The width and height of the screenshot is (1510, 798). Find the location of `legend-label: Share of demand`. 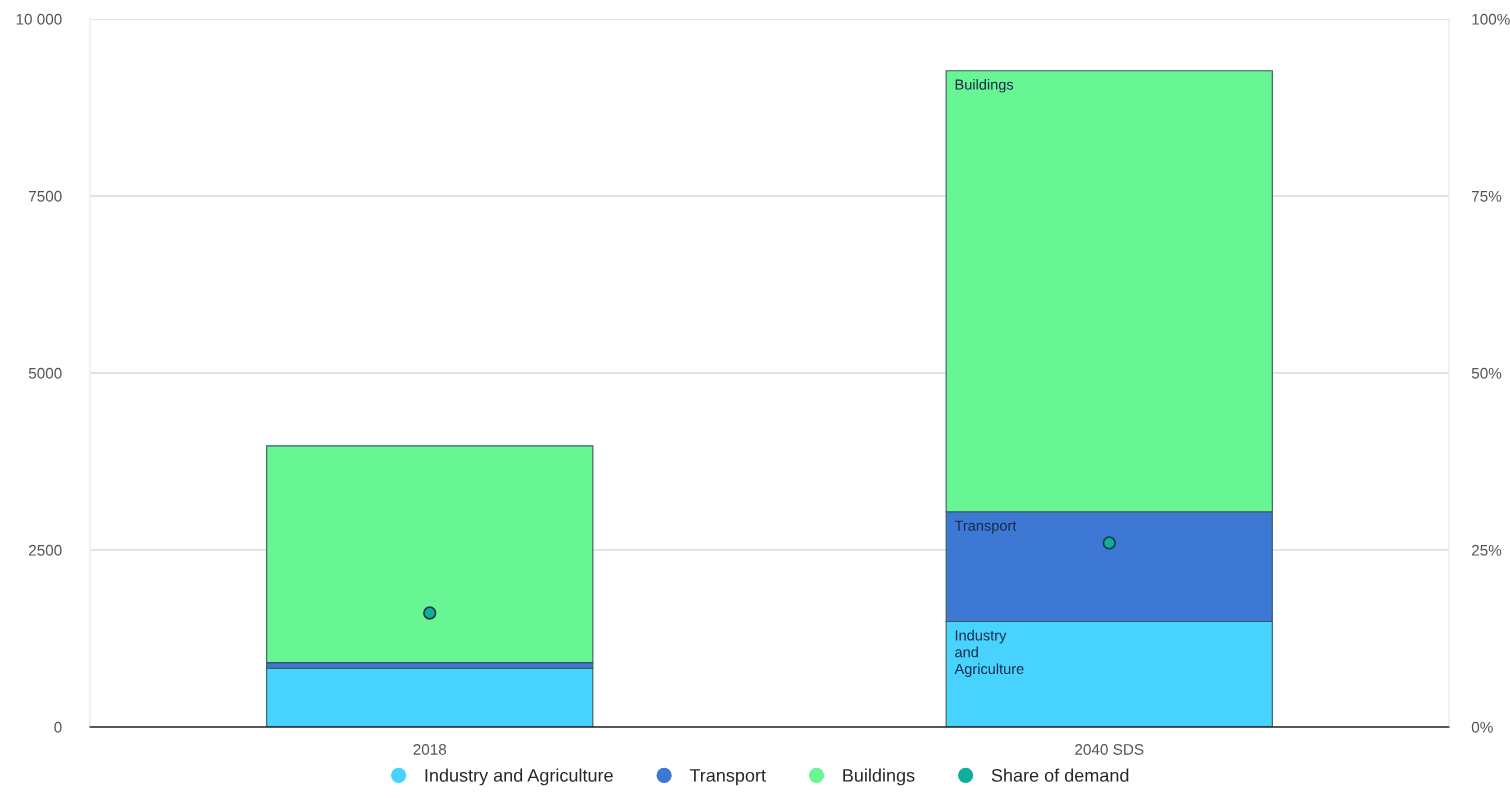

legend-label: Share of demand is located at coordinates (1060, 775).